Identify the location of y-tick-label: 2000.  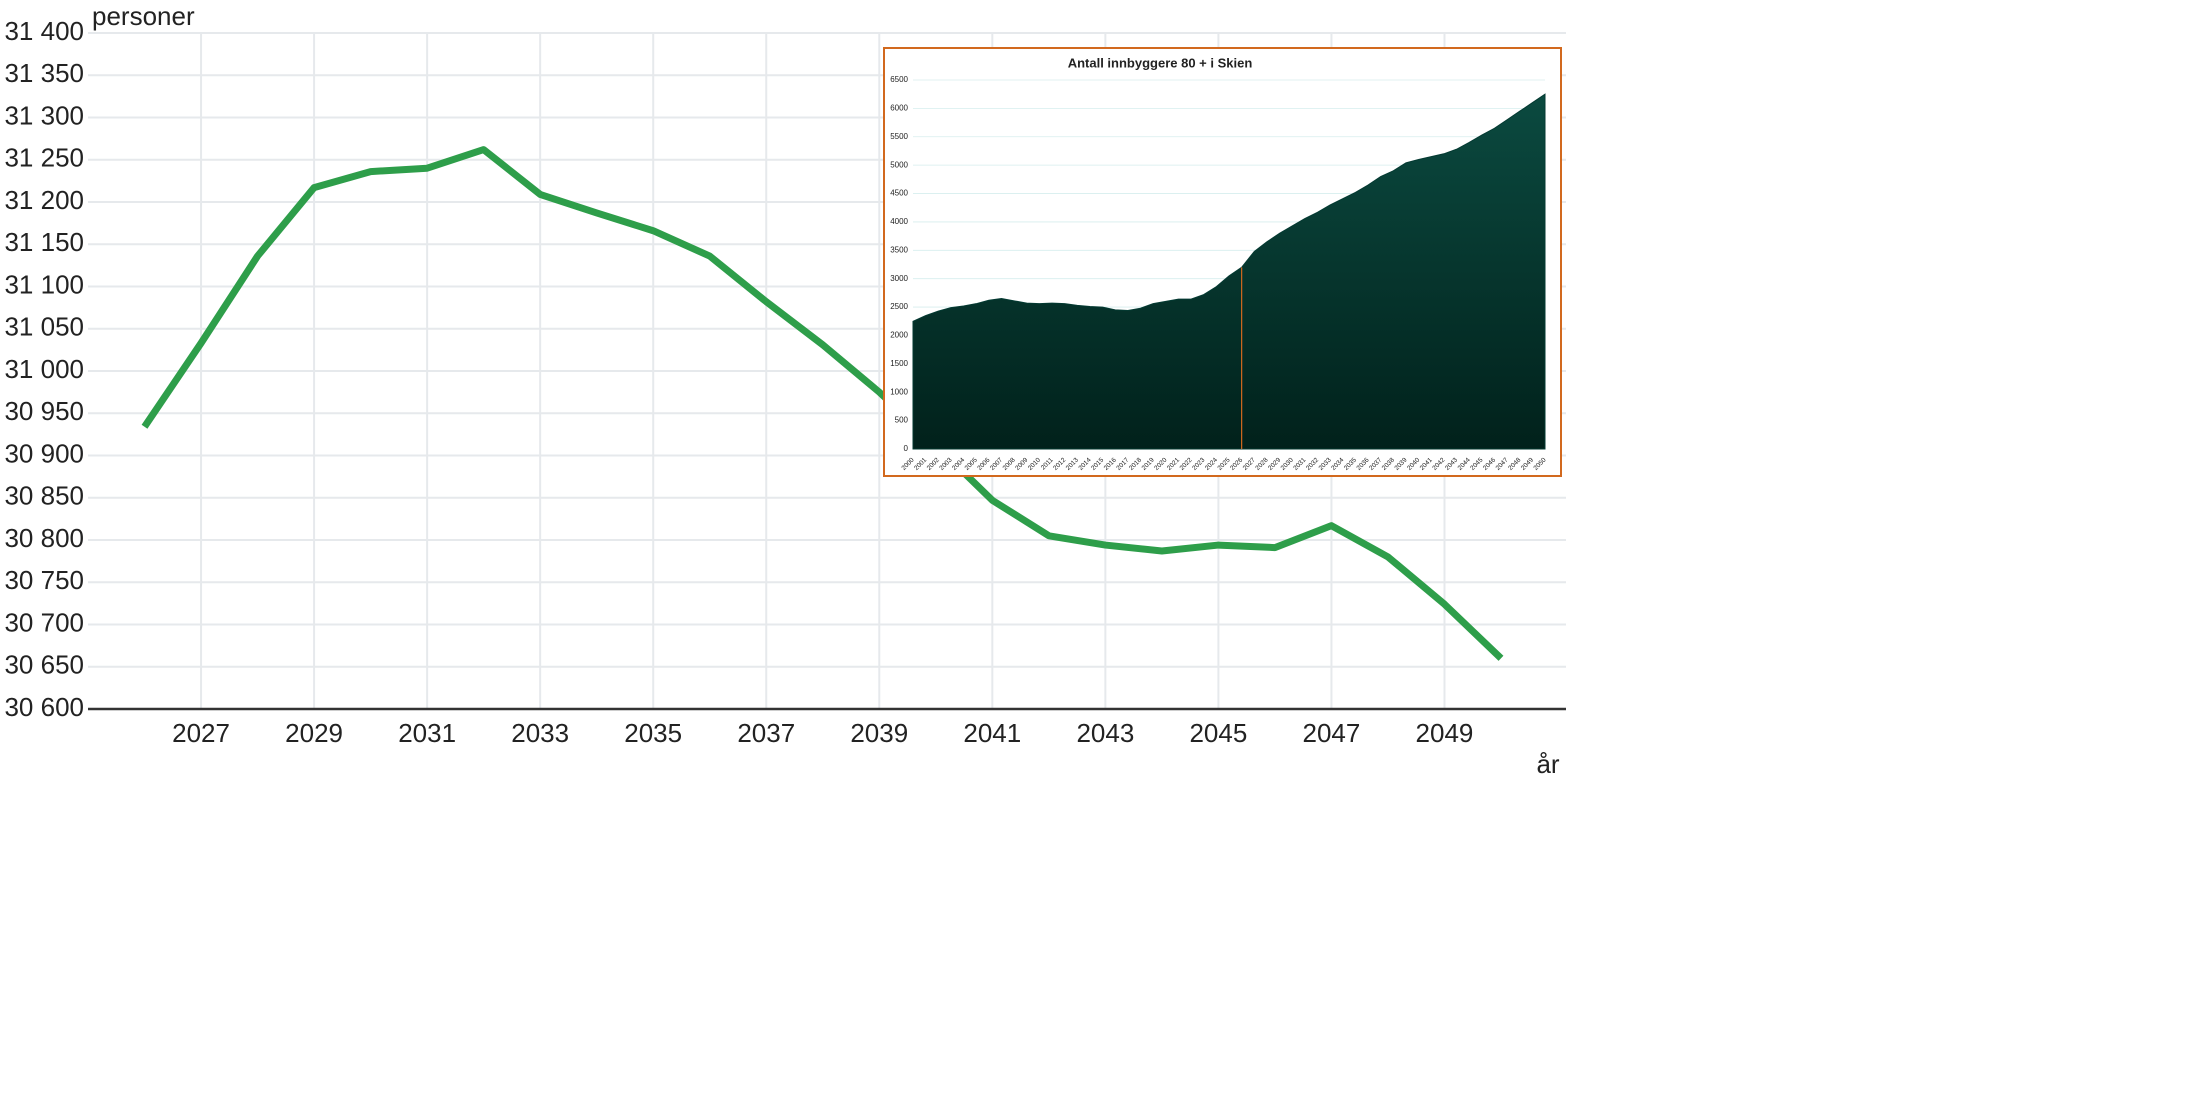
(899, 335).